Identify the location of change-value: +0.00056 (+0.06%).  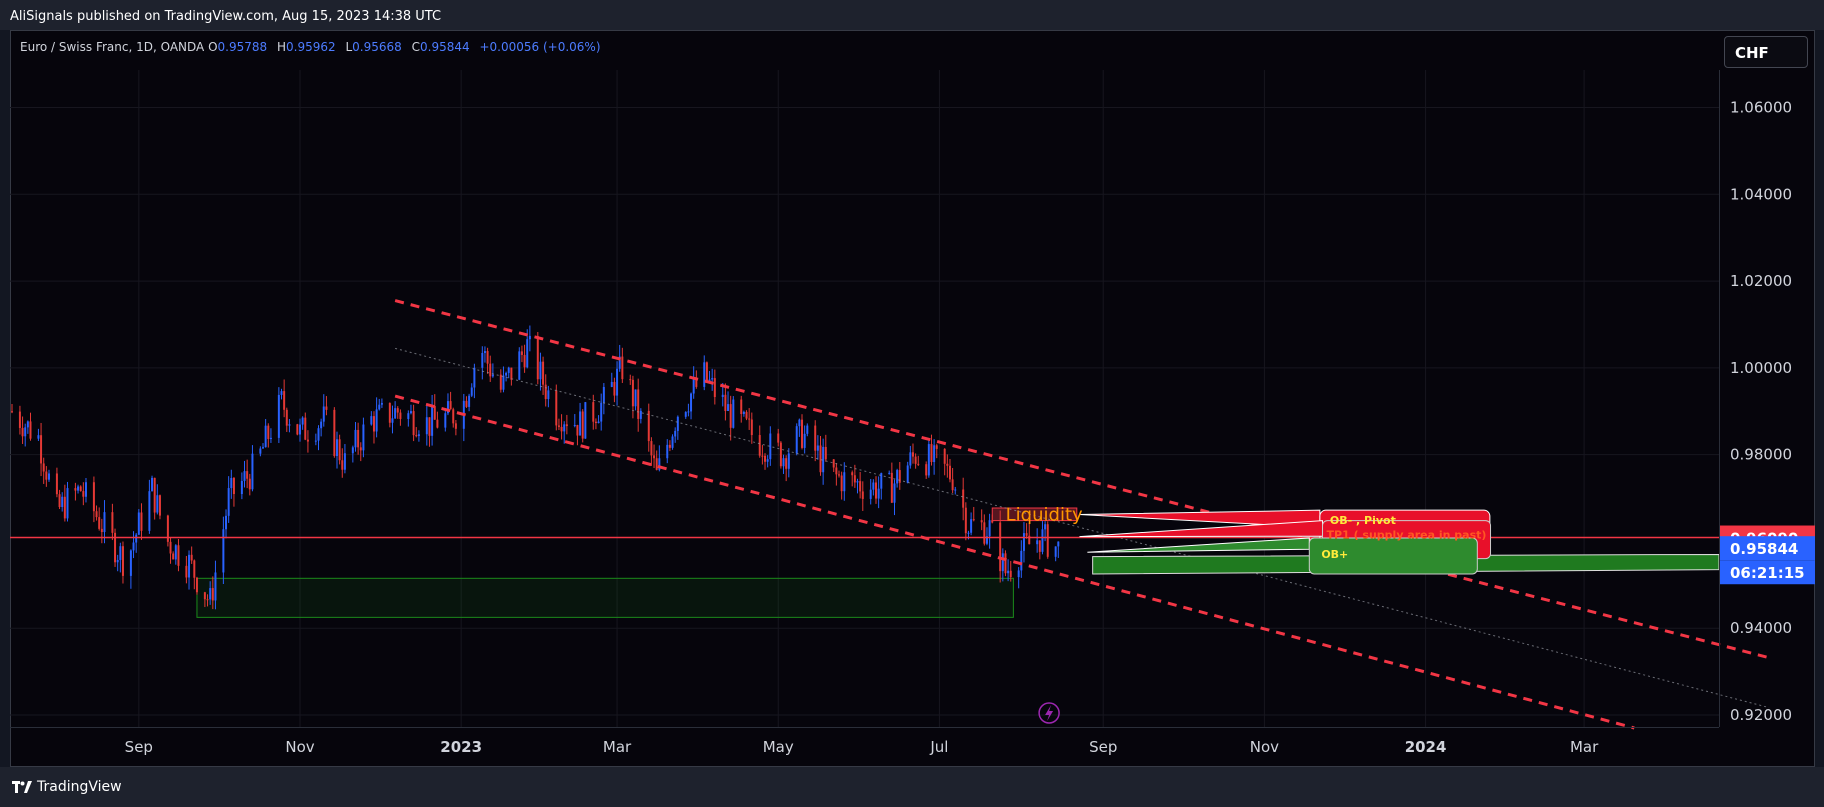
(540, 47).